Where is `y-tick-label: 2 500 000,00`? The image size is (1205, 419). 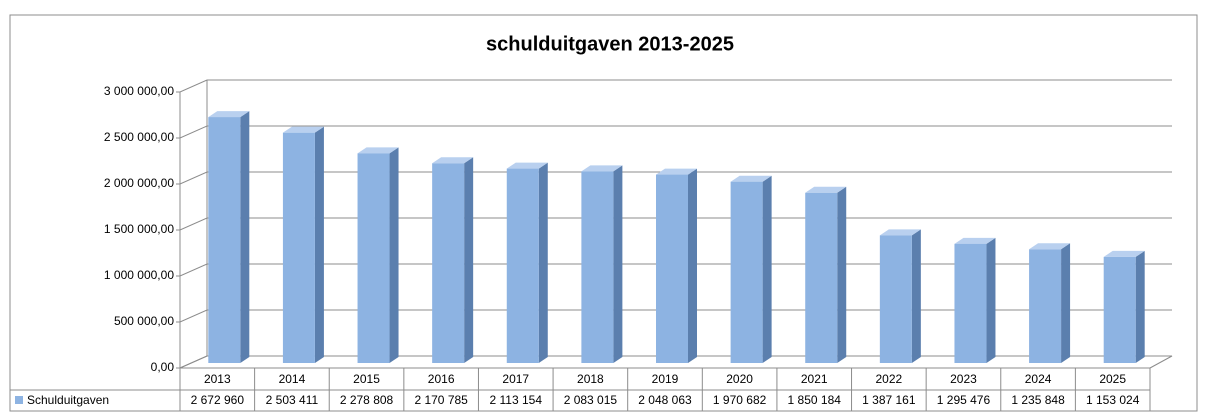
y-tick-label: 2 500 000,00 is located at coordinates (139, 137).